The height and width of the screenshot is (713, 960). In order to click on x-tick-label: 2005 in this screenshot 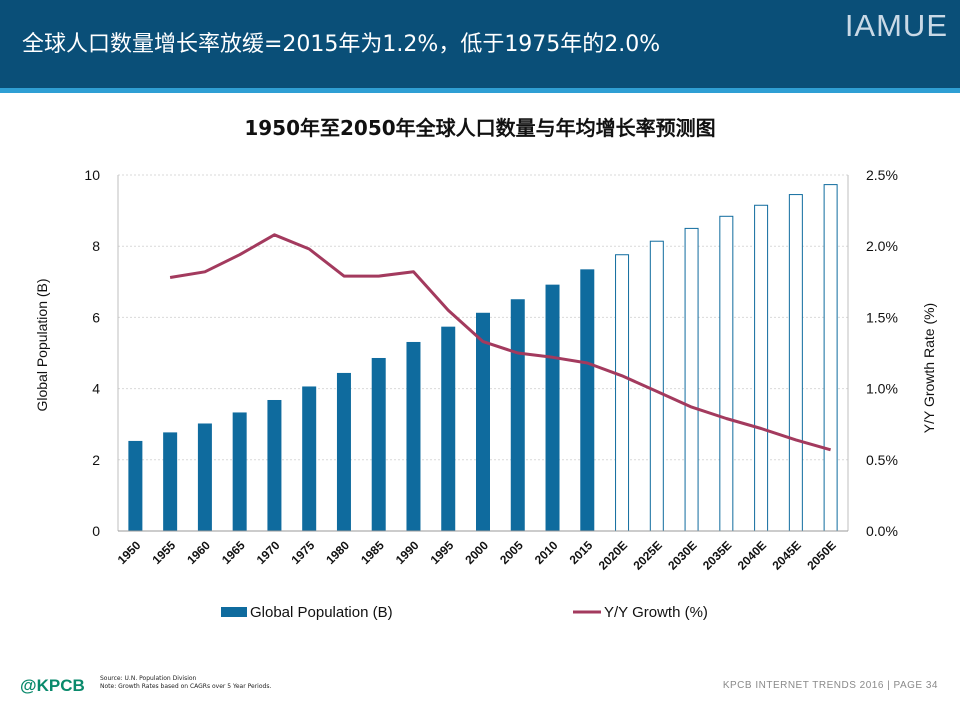, I will do `click(511, 552)`.